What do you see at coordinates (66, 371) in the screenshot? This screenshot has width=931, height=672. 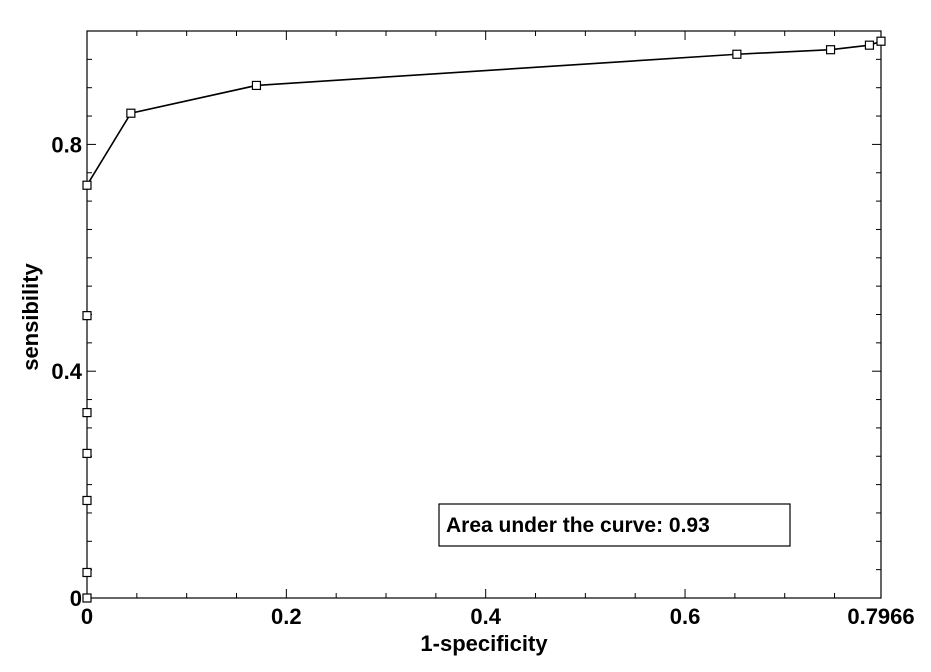 I see `y-tick-label: 0.4` at bounding box center [66, 371].